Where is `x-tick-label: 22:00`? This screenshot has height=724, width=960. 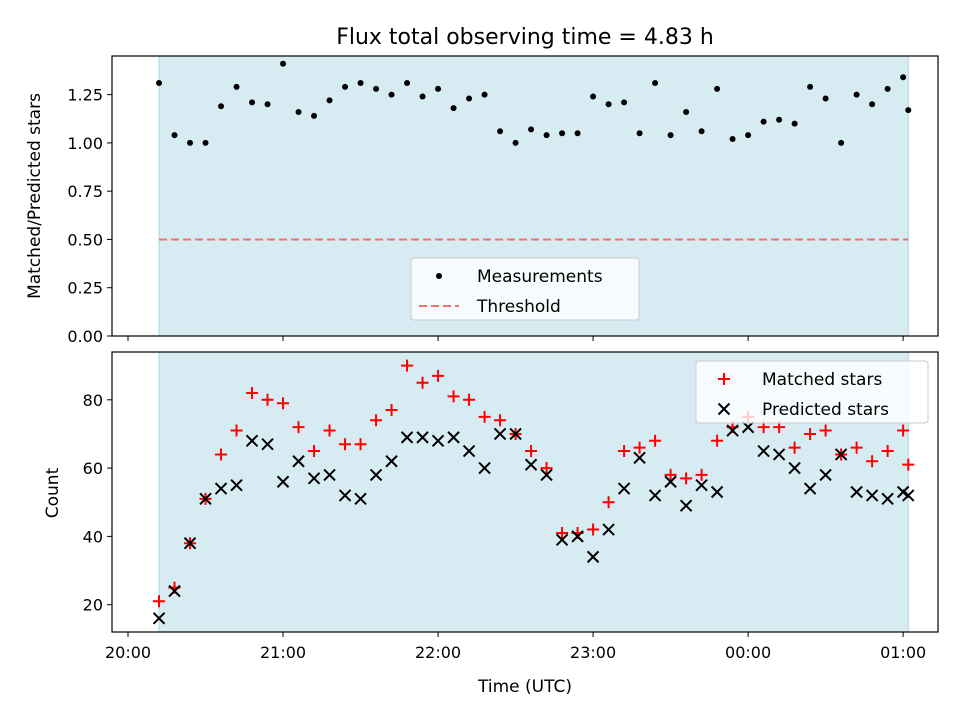
x-tick-label: 22:00 is located at coordinates (438, 652).